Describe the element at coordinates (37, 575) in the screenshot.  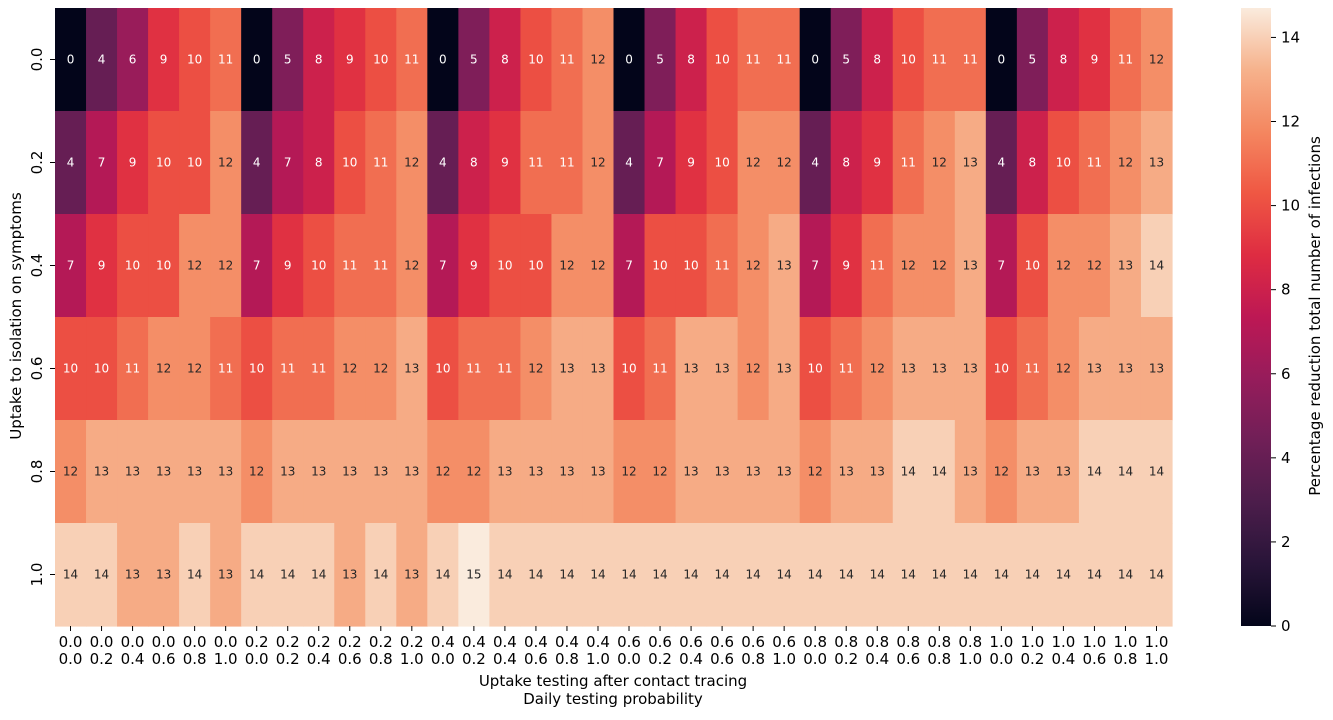
I see `y-tick-label: 1.0` at that location.